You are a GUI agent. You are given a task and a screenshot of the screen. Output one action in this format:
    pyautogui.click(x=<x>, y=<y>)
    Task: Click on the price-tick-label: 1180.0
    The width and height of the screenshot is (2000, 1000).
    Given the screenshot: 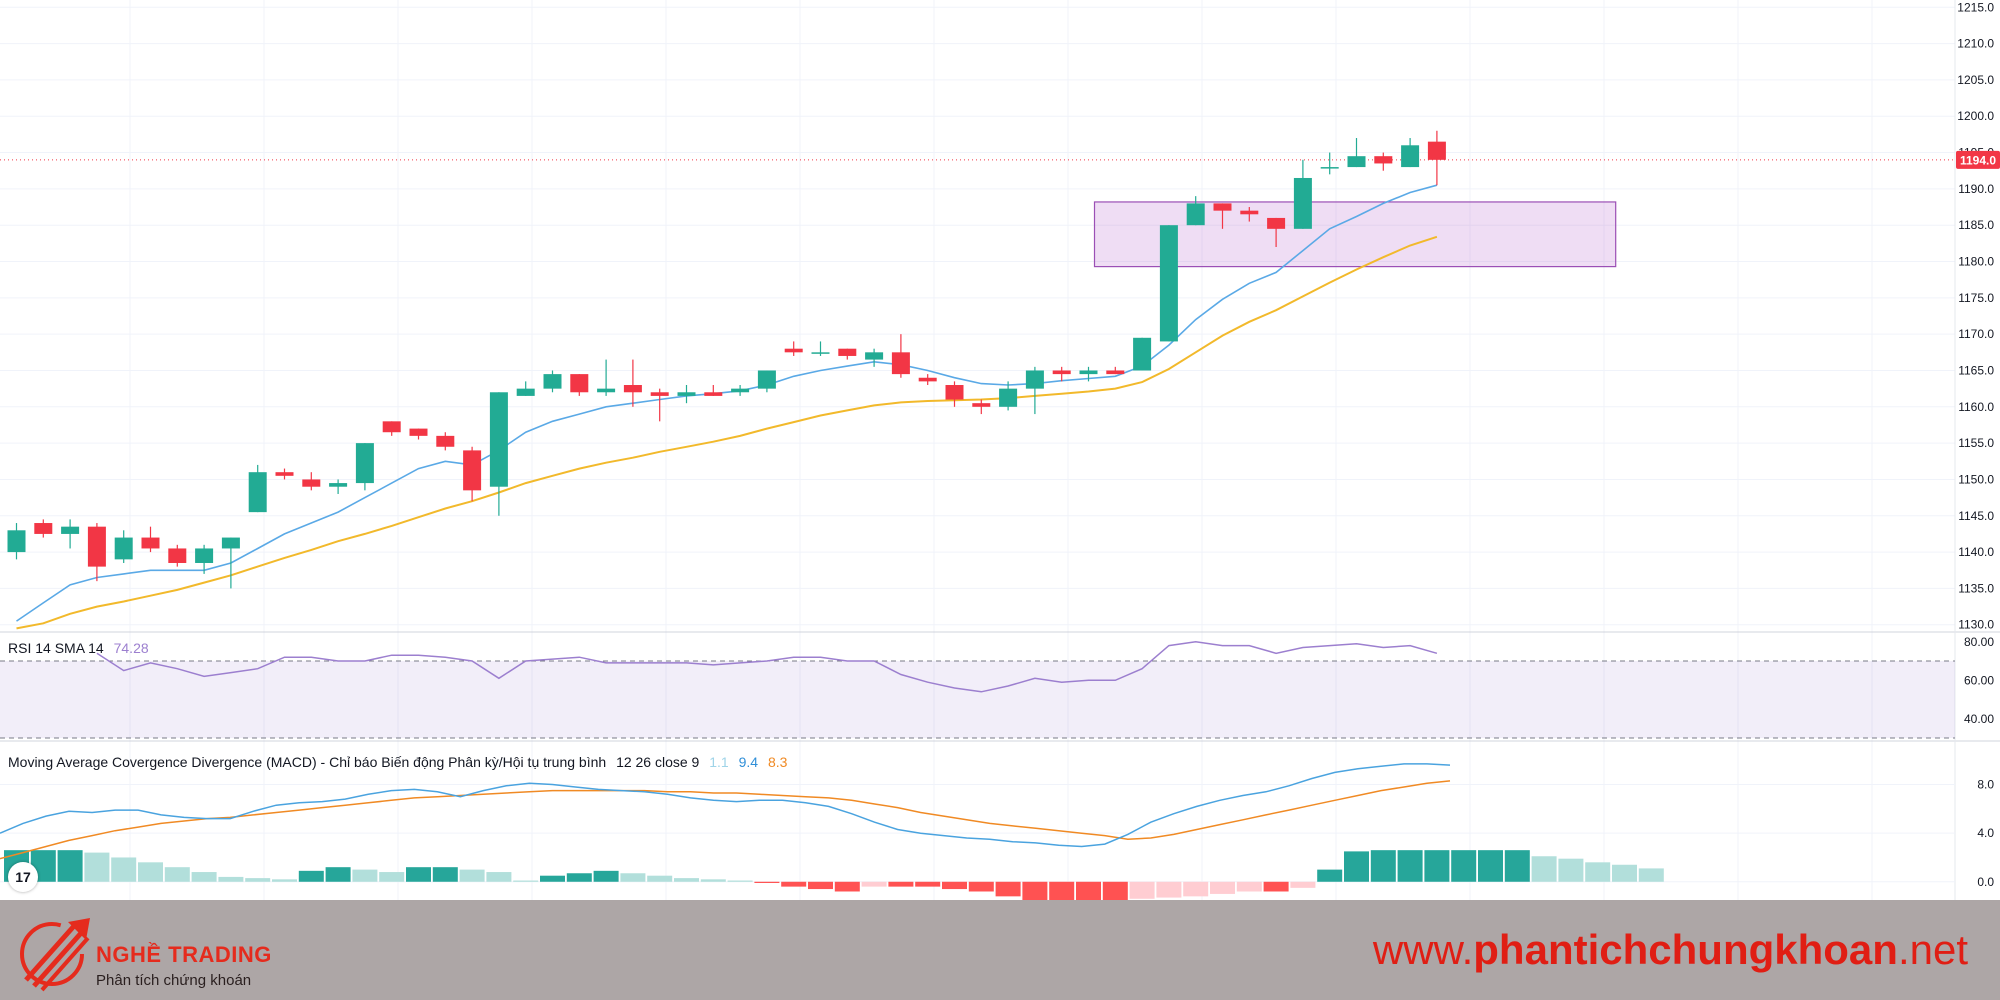 What is the action you would take?
    pyautogui.click(x=1976, y=262)
    